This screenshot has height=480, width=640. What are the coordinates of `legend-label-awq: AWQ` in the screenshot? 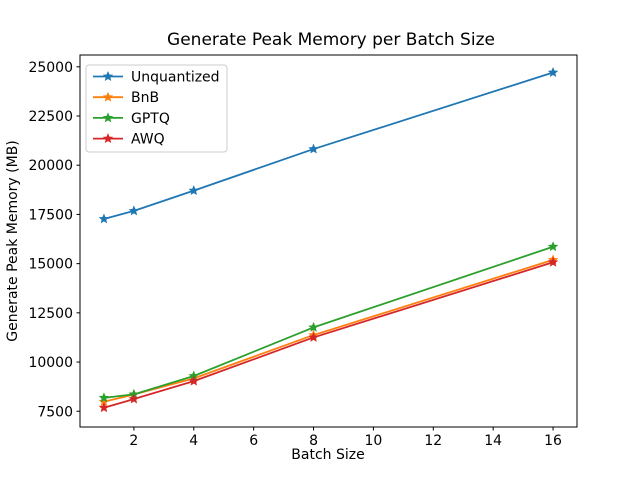 It's located at (148, 140).